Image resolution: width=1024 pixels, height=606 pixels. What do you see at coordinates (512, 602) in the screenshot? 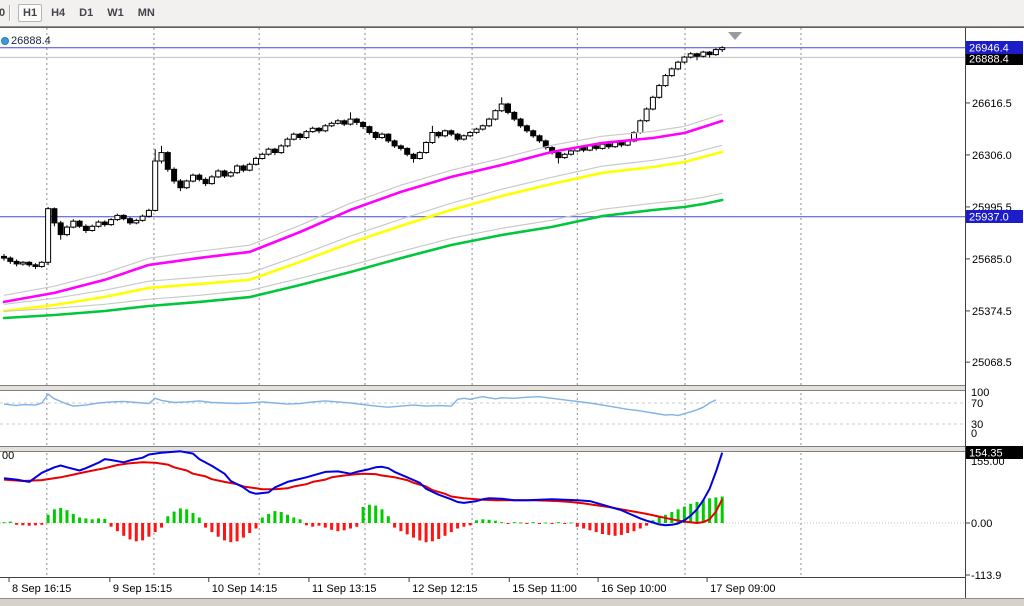
I see `window-bottom-strip` at bounding box center [512, 602].